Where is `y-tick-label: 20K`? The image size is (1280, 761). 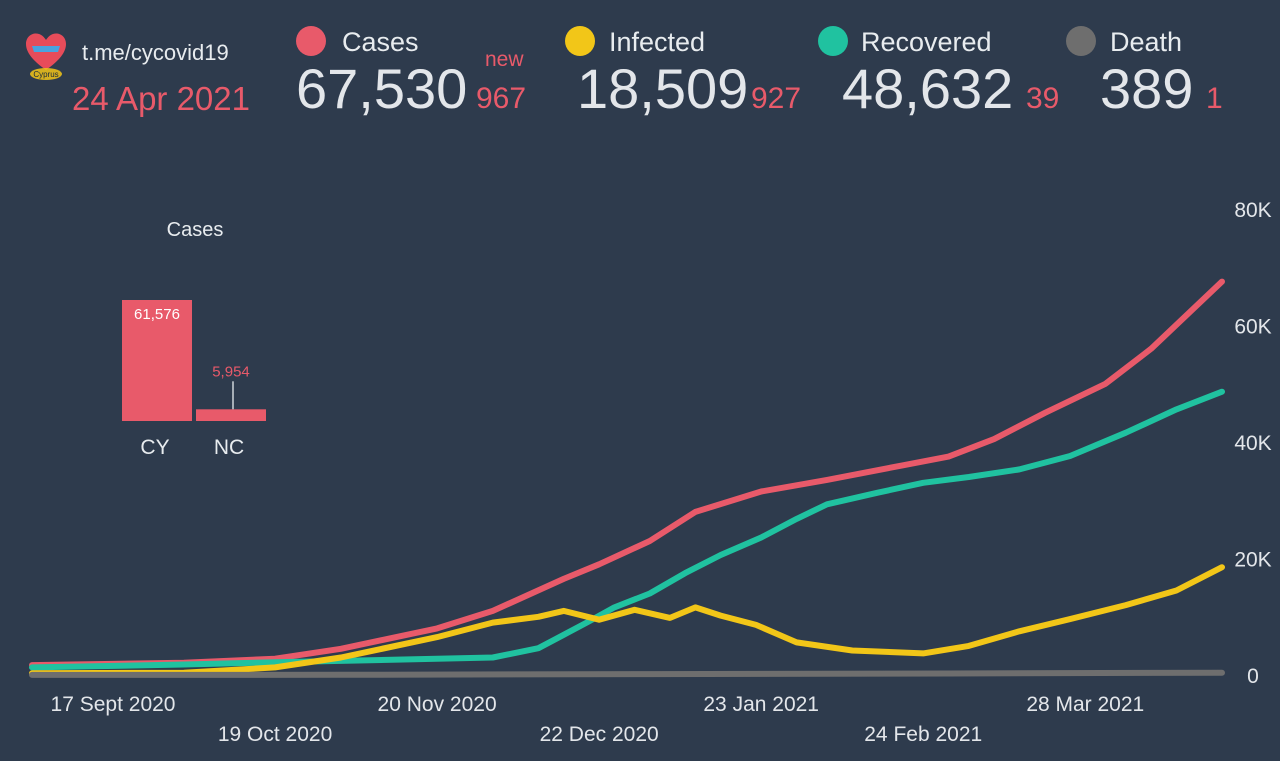
y-tick-label: 20K is located at coordinates (1252, 560).